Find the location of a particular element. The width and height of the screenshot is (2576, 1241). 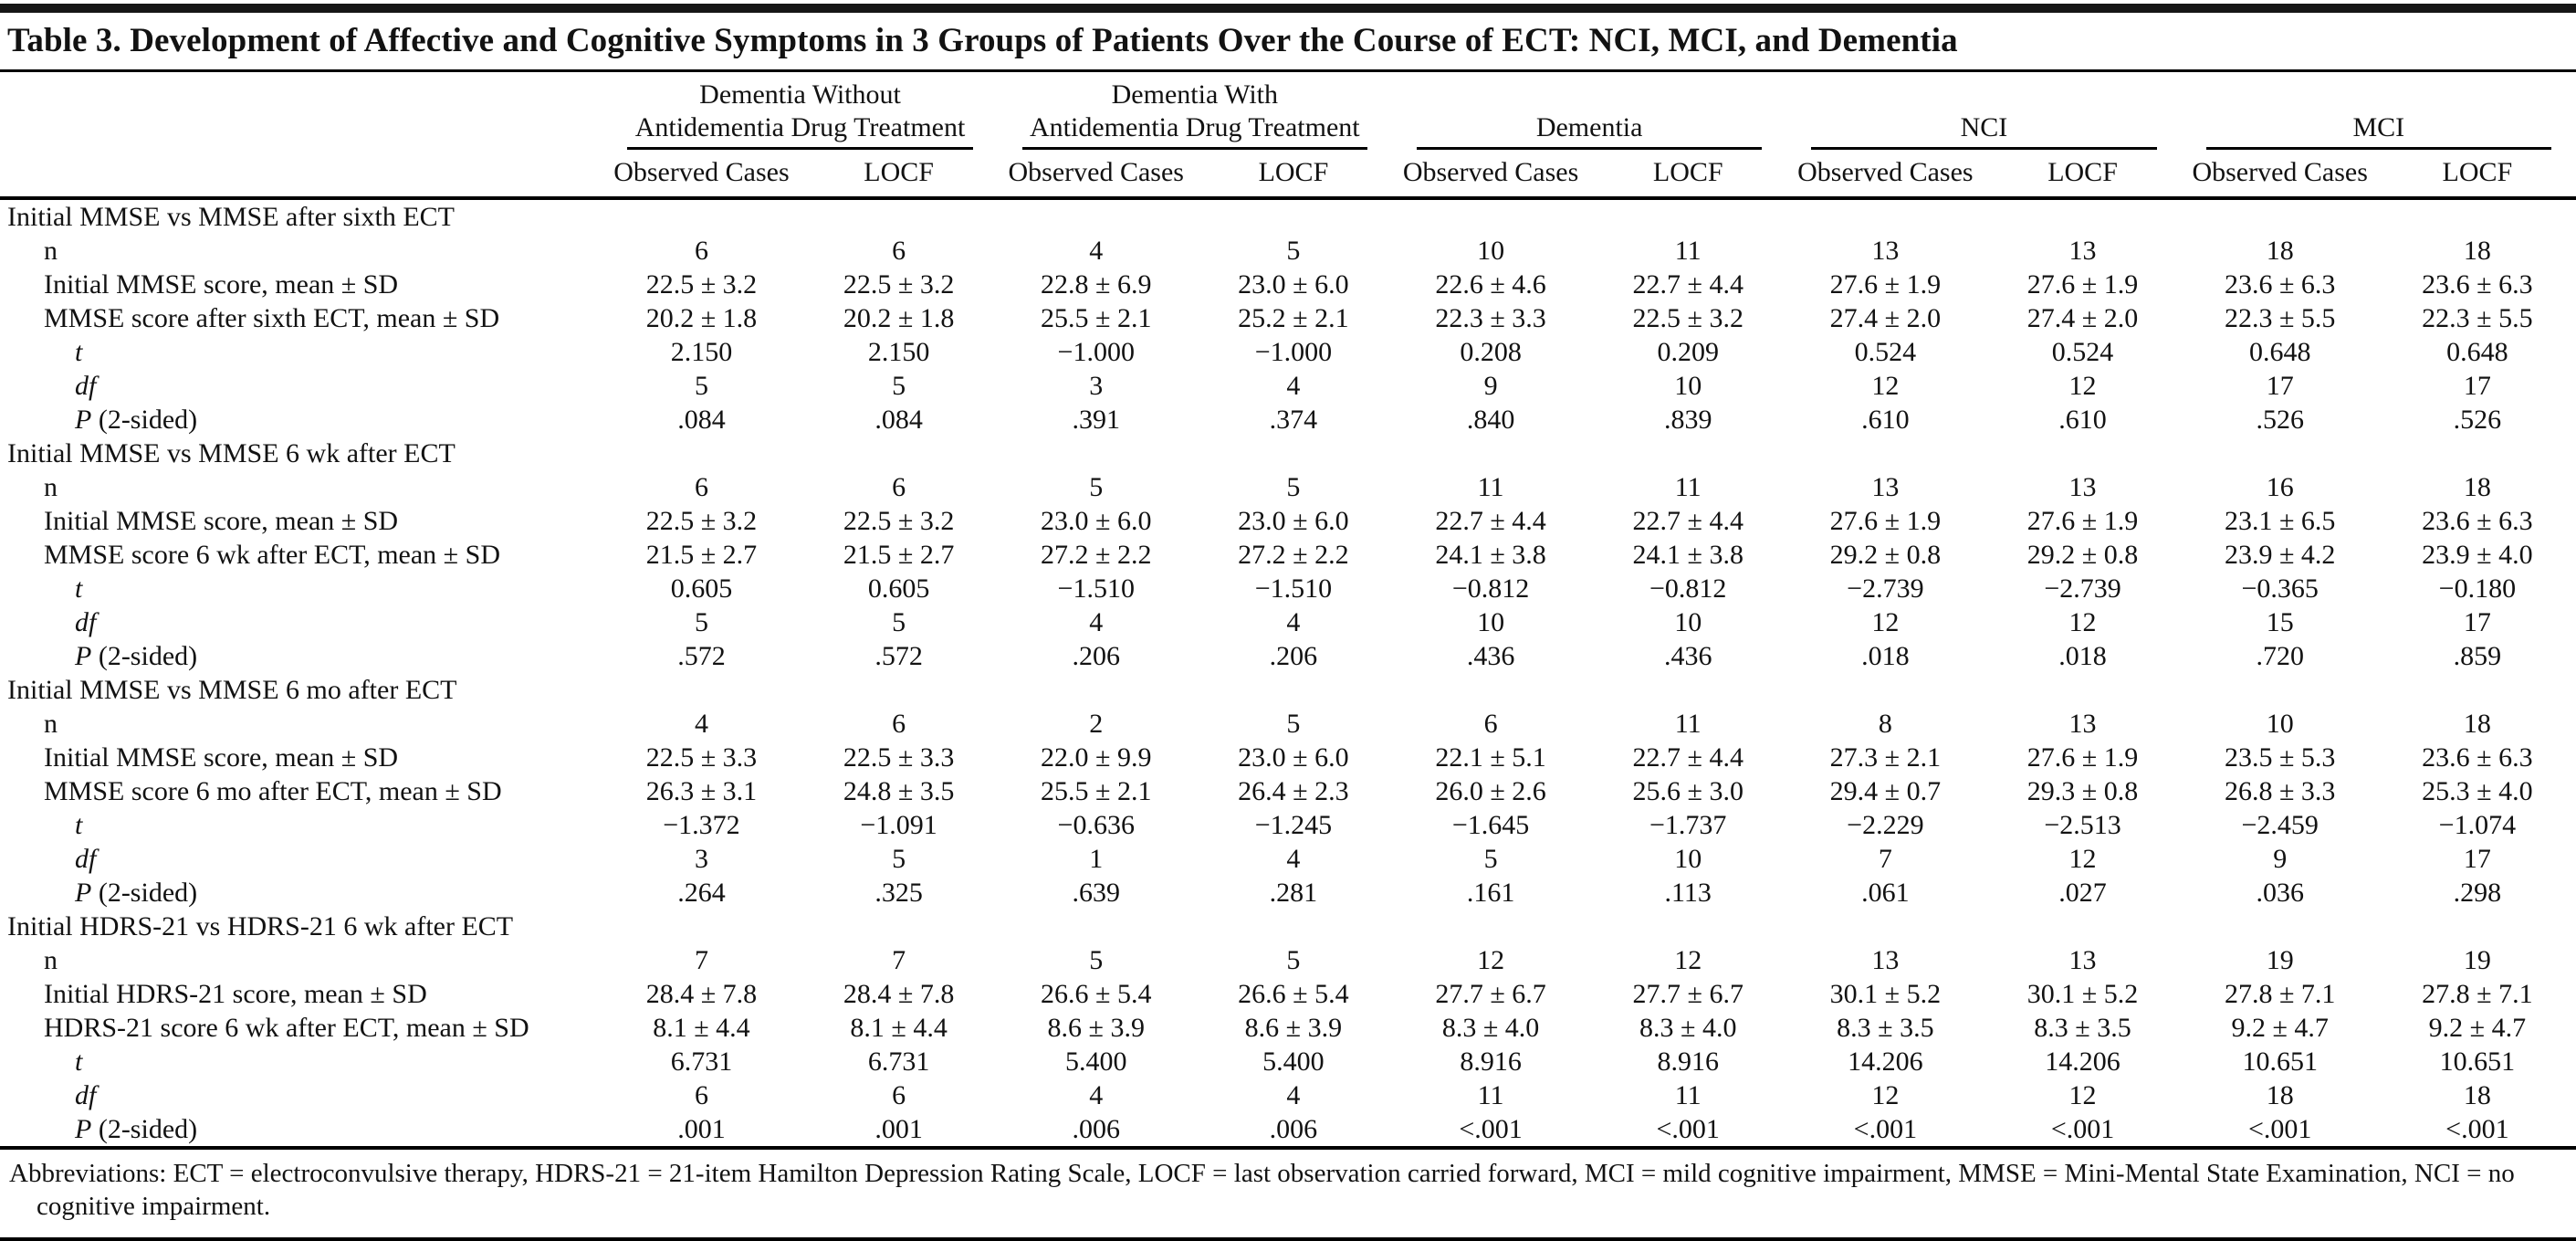

cell: 23.5 ± 5.3 is located at coordinates (2280, 757).